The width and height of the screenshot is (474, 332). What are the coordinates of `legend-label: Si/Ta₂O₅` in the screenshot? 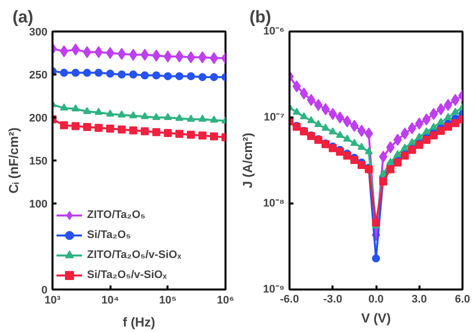 It's located at (109, 235).